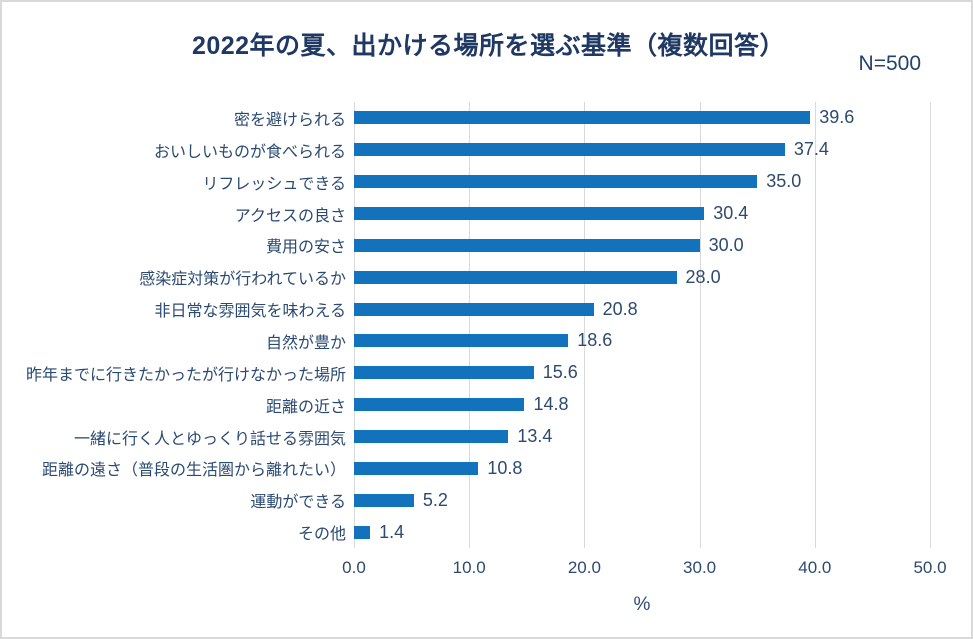 Image resolution: width=973 pixels, height=639 pixels. What do you see at coordinates (703, 276) in the screenshot?
I see `value-label: 28.0` at bounding box center [703, 276].